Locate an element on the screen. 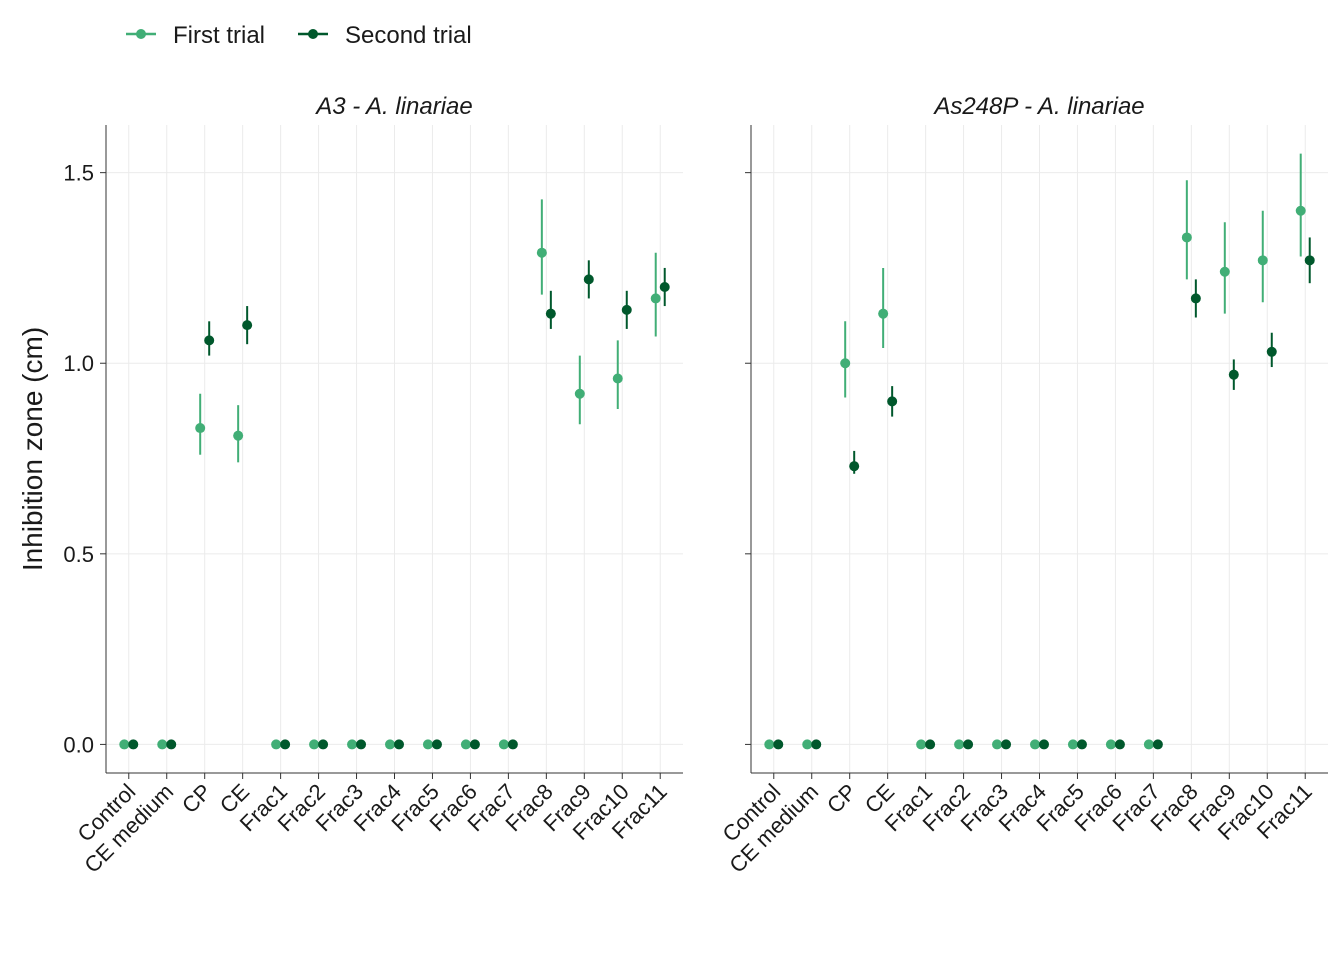 This screenshot has height=960, width=1344. panel-title: A3 - A. linariae is located at coordinates (393, 106).